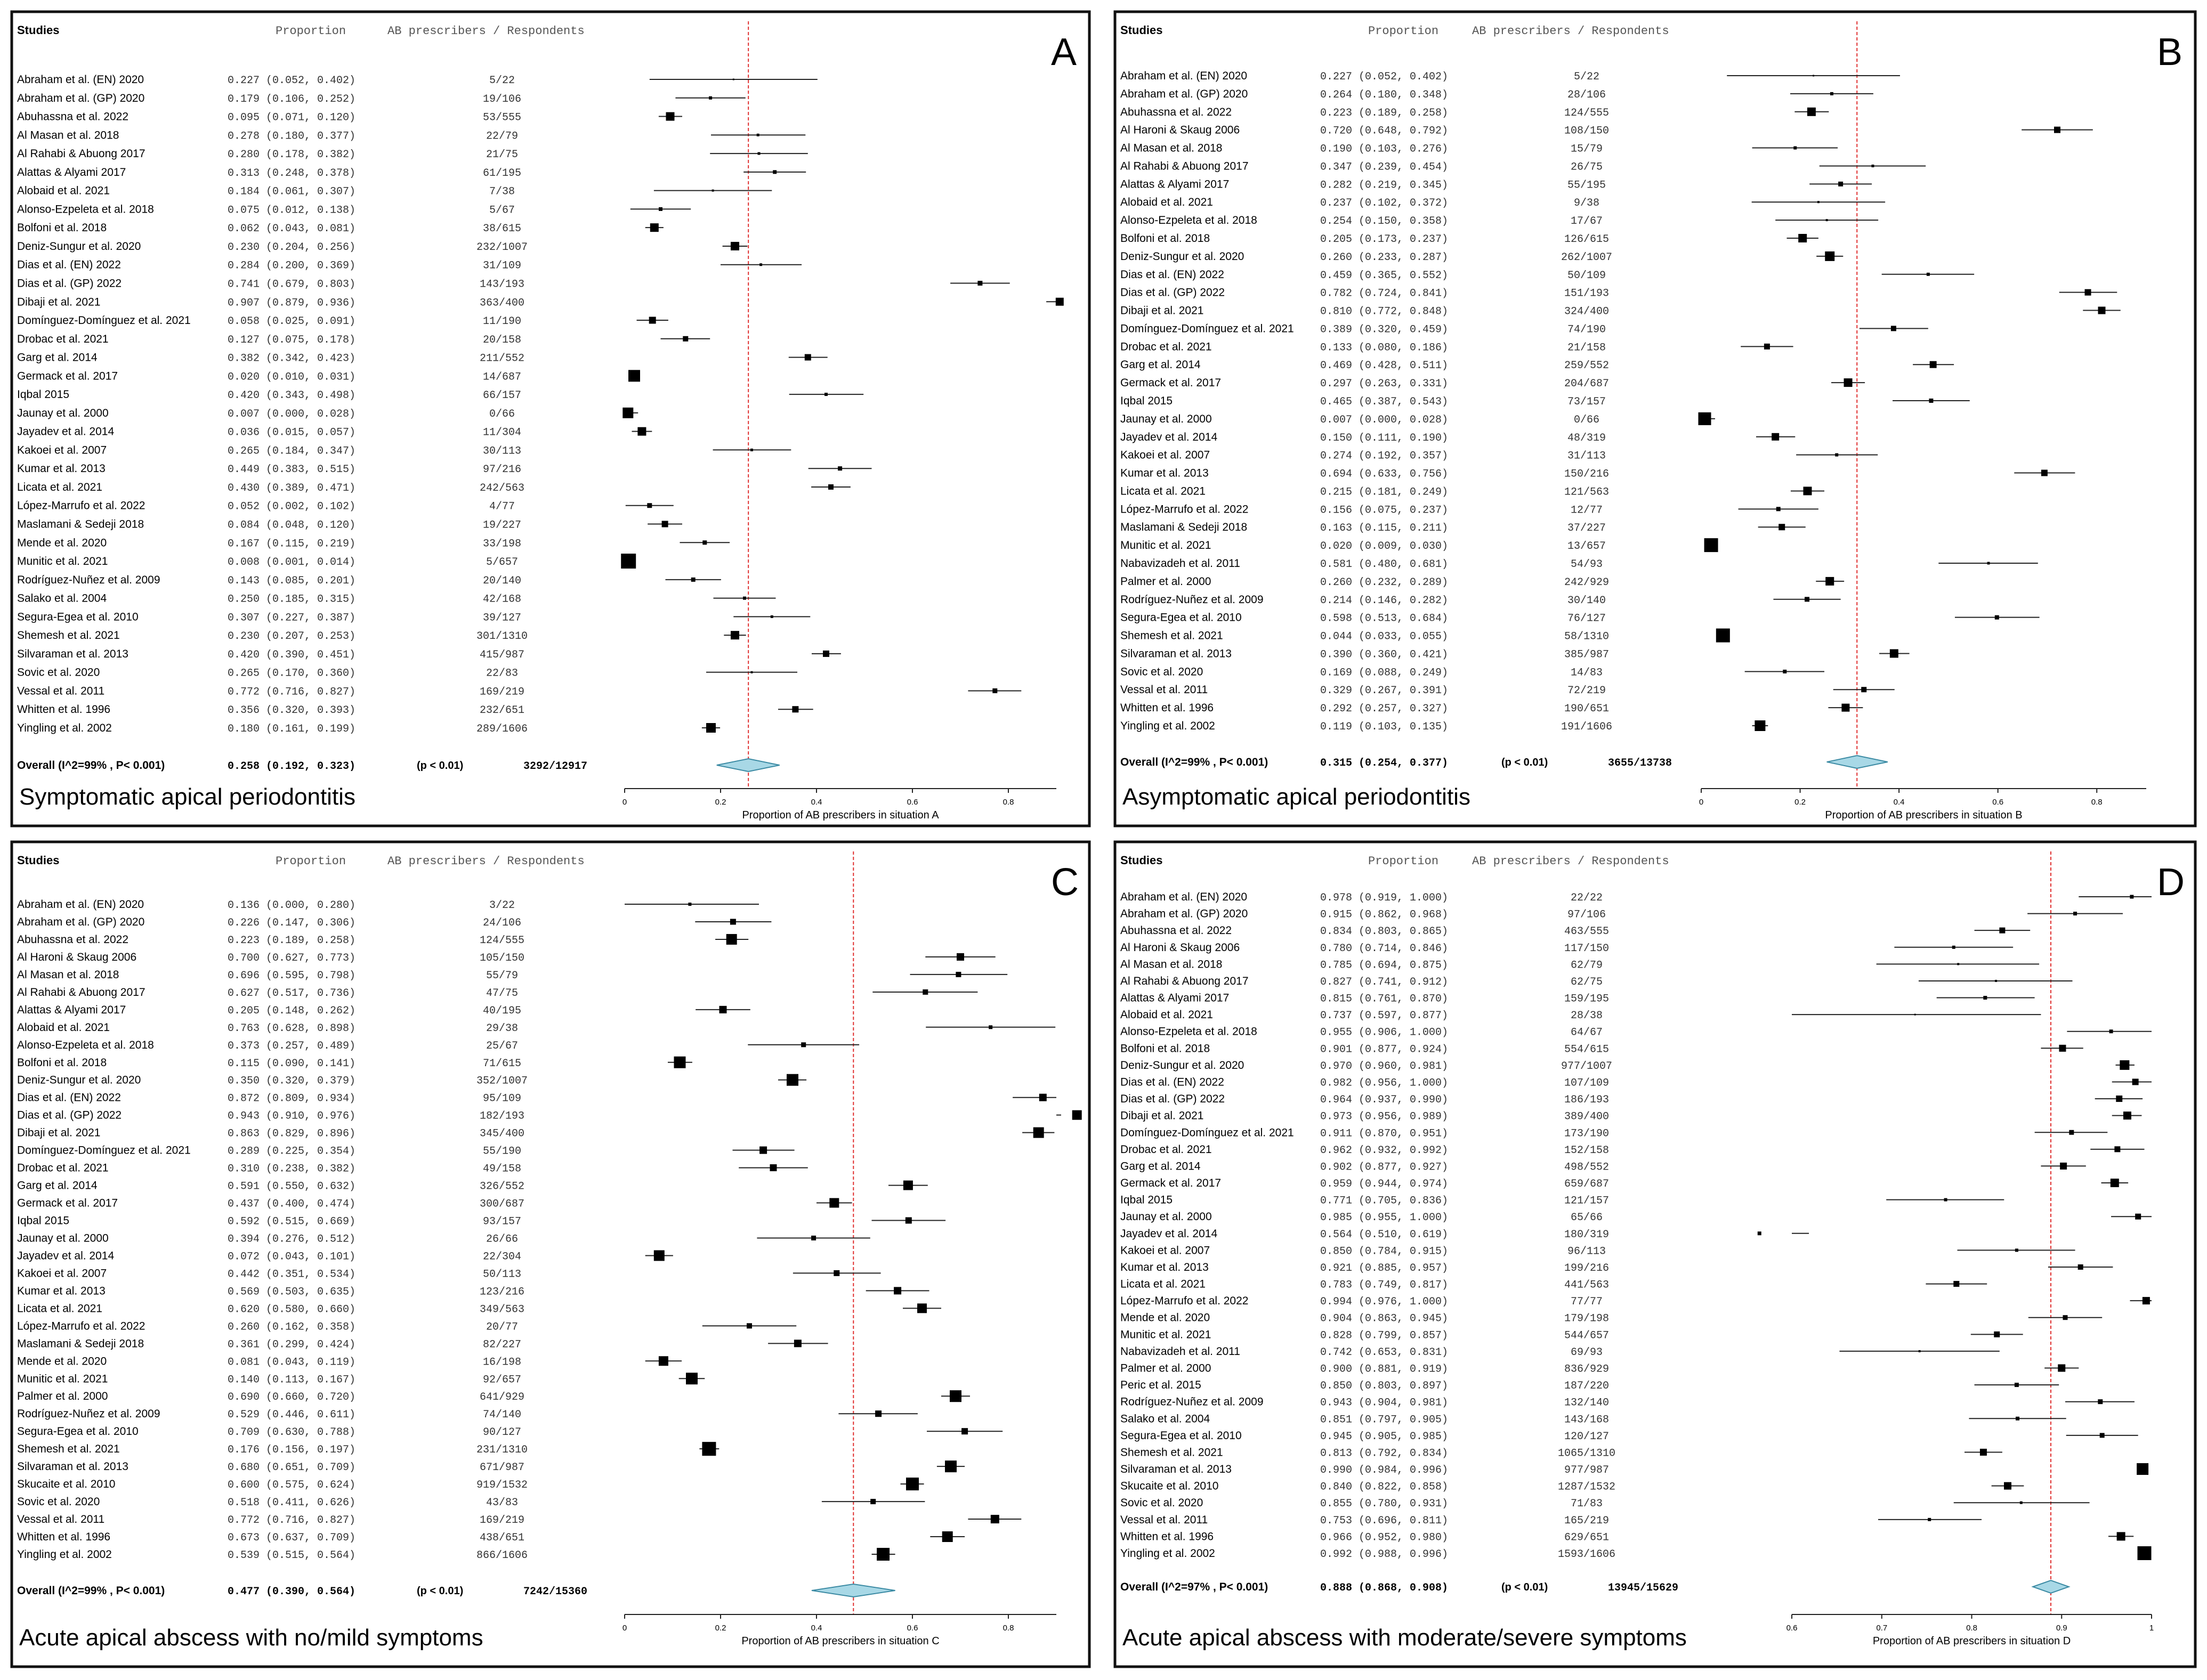 The image size is (2207, 1680). I want to click on study-proportion-ci: 0.058 (0.025, 0.091), so click(291, 321).